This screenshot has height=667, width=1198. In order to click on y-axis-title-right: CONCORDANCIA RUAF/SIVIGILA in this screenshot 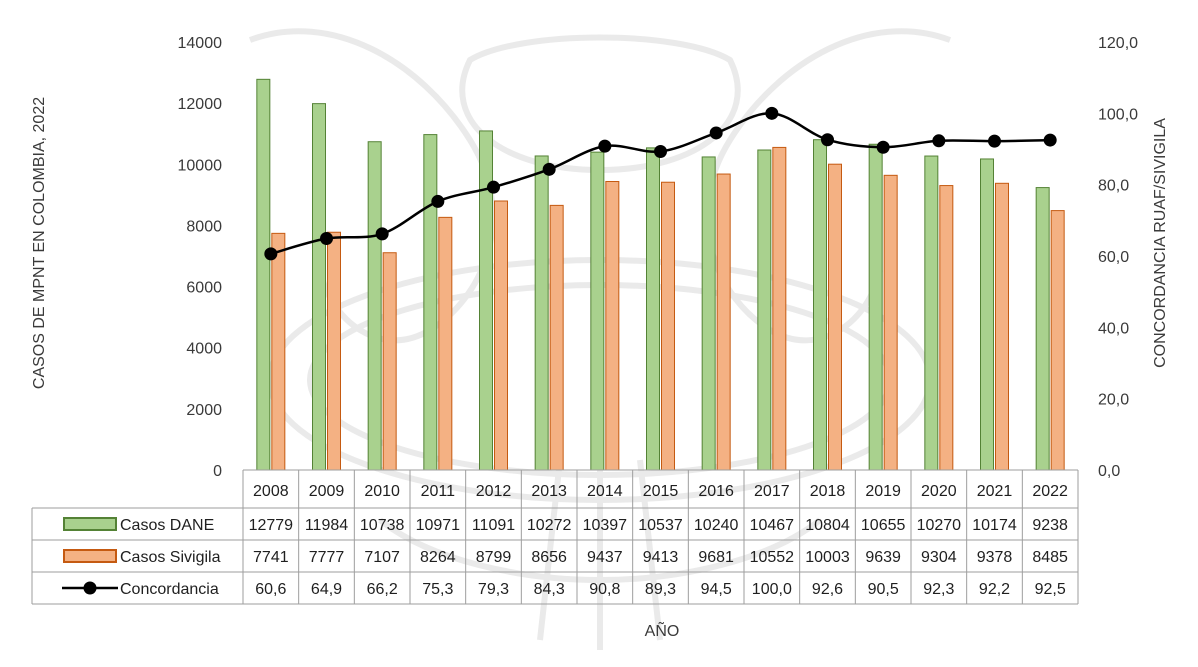, I will do `click(1160, 243)`.